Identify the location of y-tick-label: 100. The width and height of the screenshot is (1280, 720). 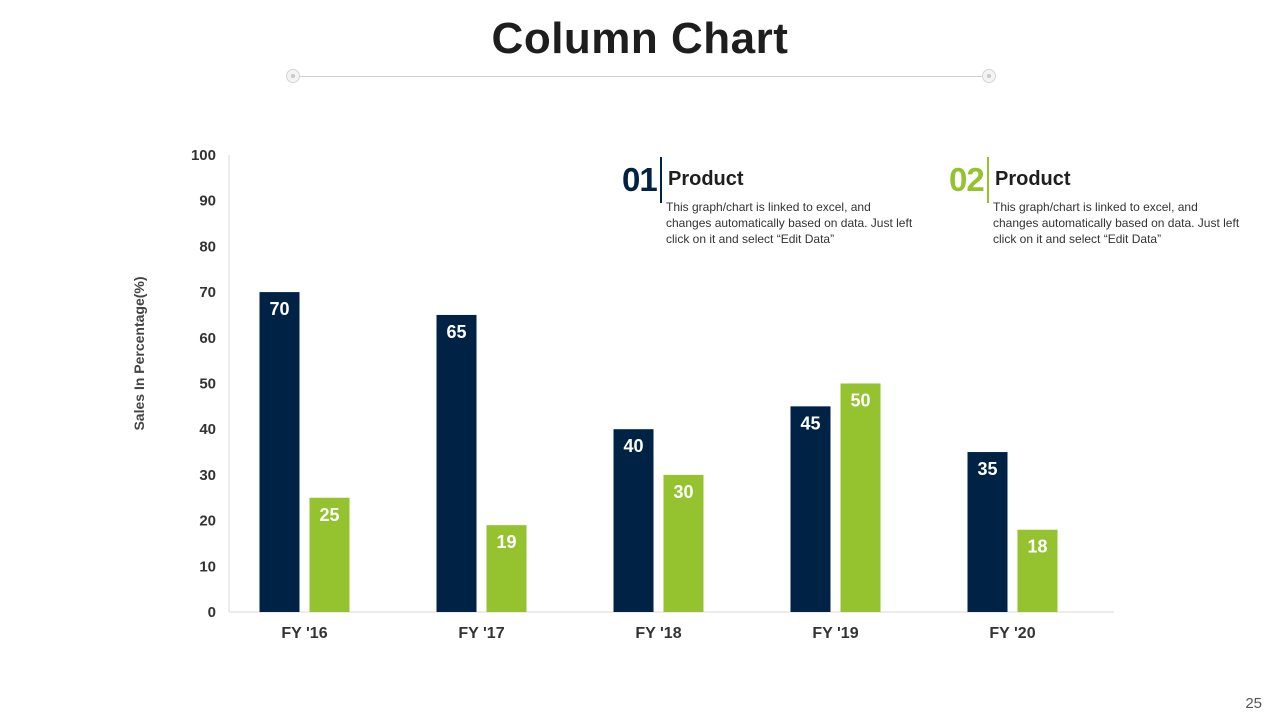
(203, 155).